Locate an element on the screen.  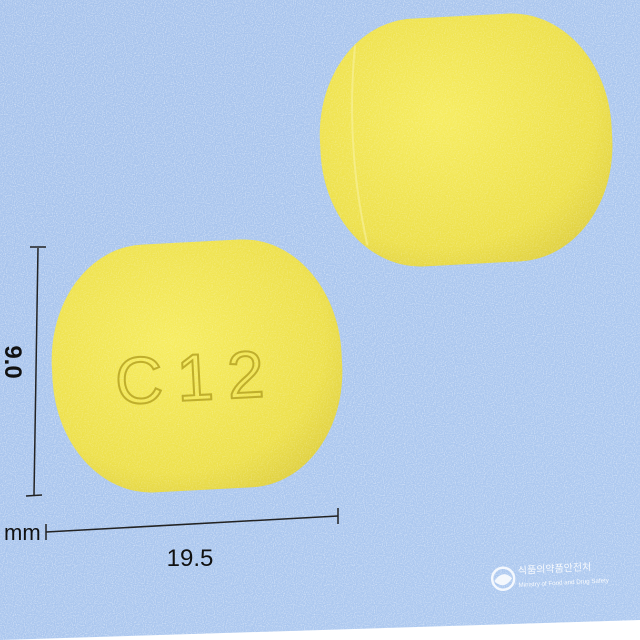
watermark-korean: 식품의약품안전처 is located at coordinates (554, 569).